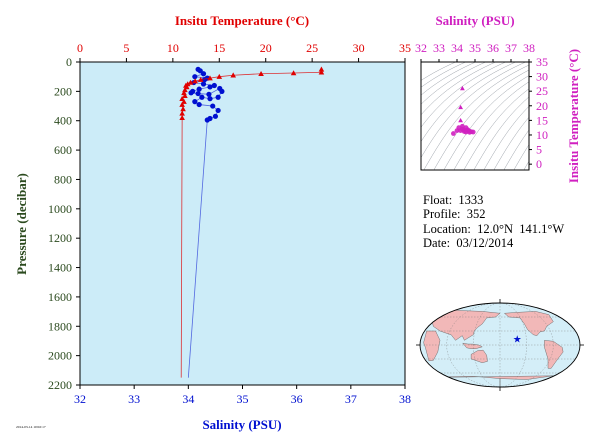  Describe the element at coordinates (21, 224) in the screenshot. I see `left-axis-title: Pressure (decibar)` at that location.